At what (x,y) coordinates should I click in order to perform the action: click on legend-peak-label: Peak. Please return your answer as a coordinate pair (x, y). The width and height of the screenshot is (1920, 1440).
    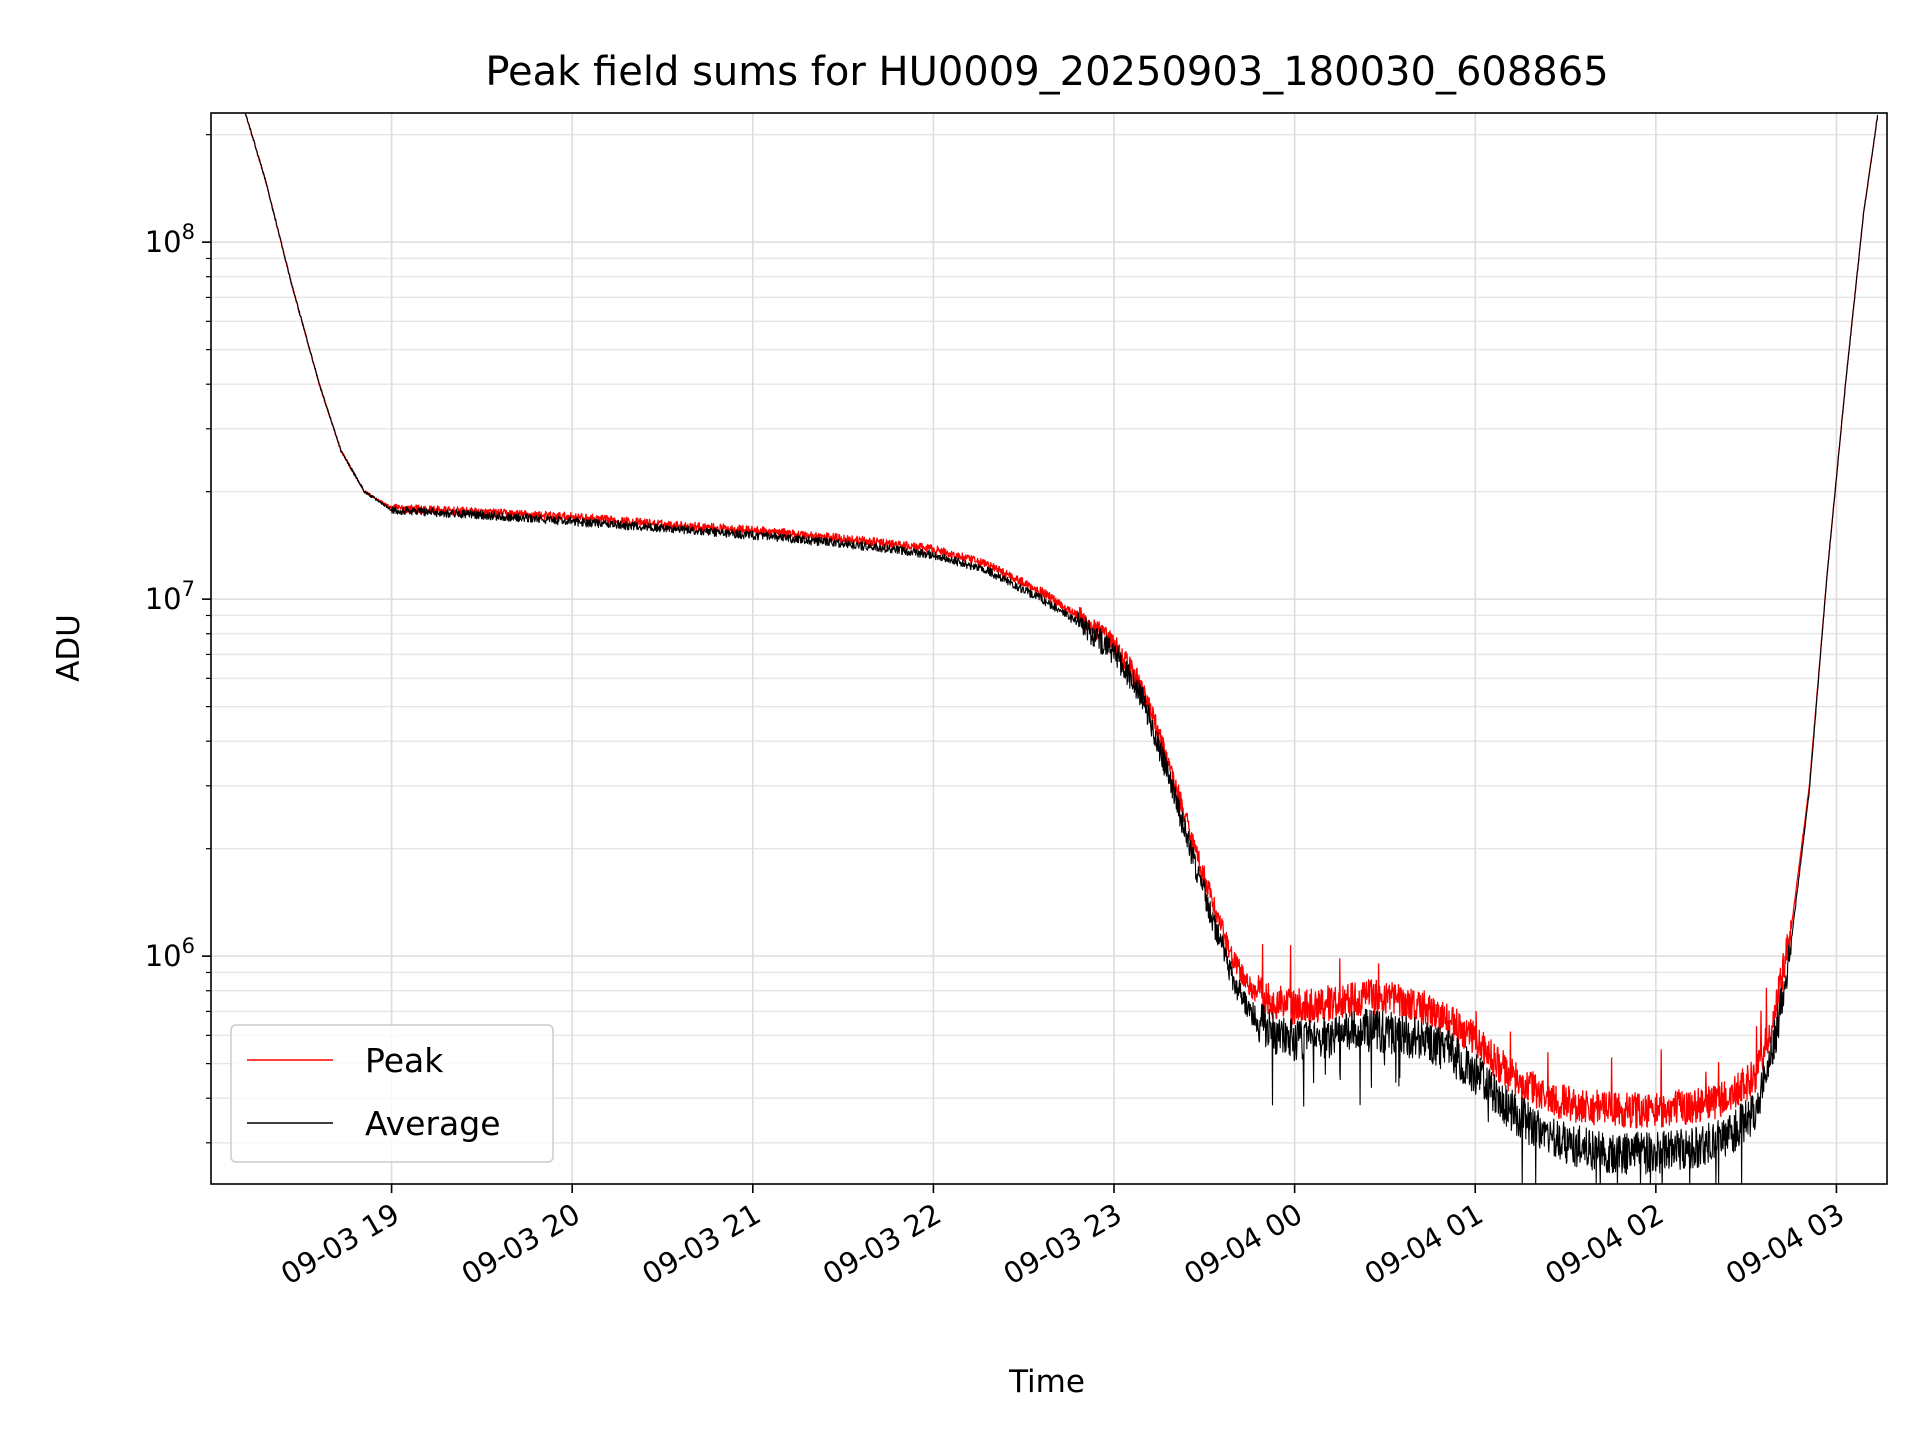
    Looking at the image, I should click on (404, 1060).